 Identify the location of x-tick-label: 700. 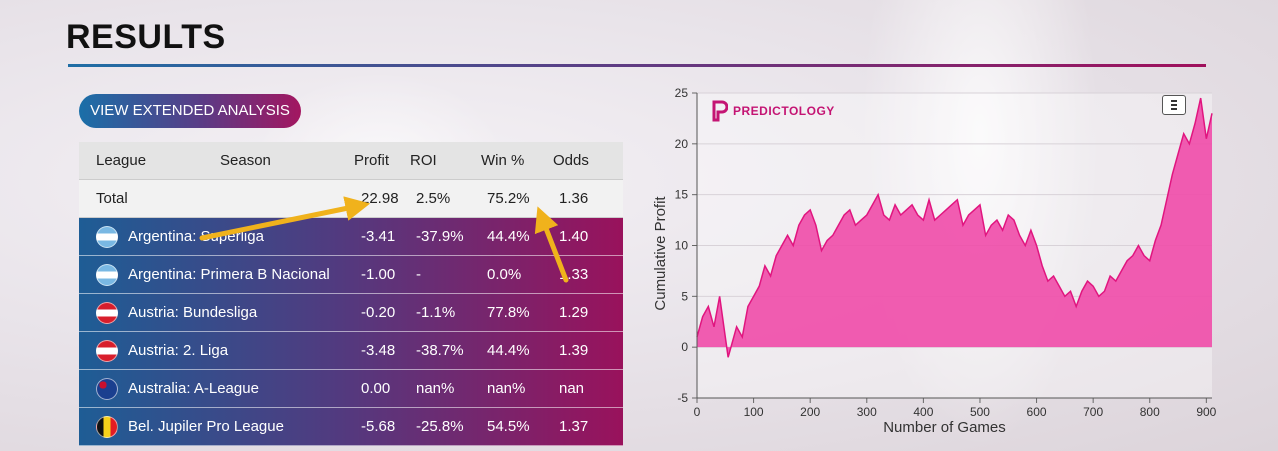
(1093, 412).